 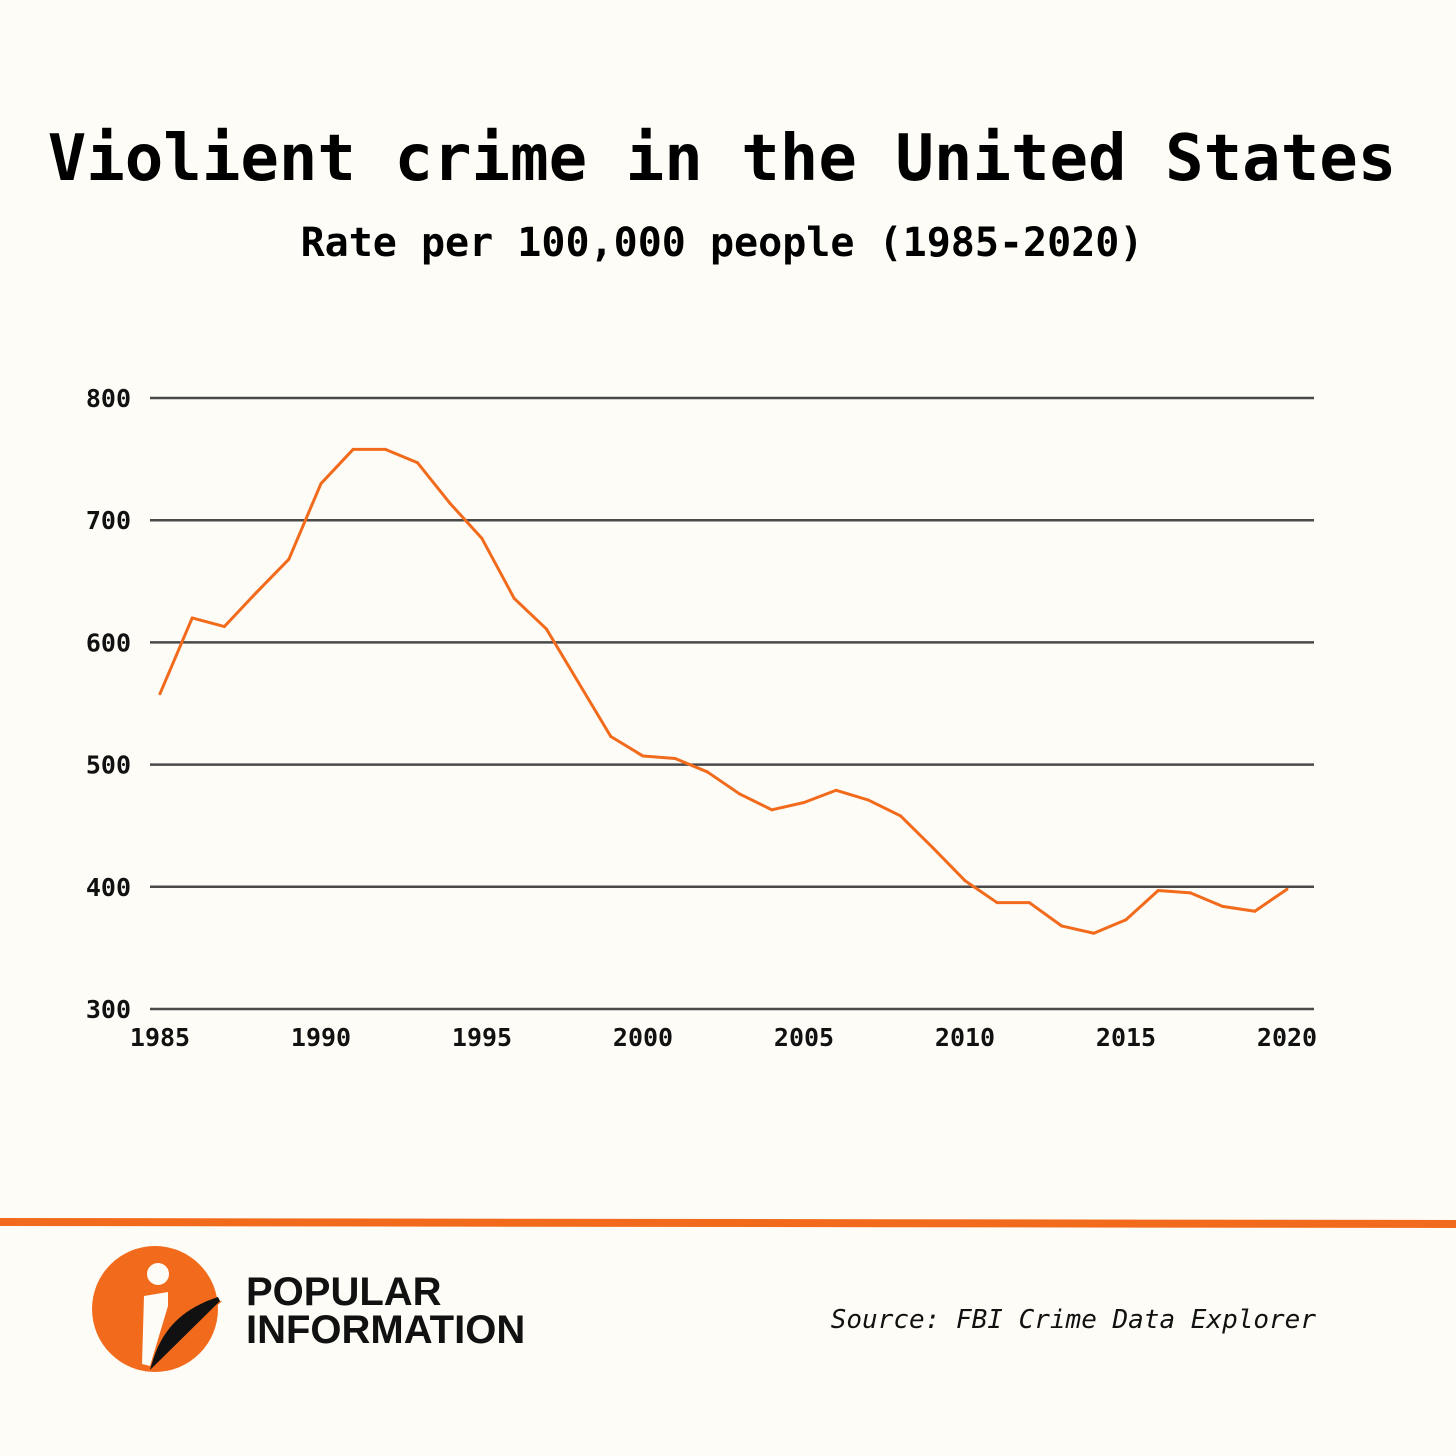 I want to click on x-tick-label: 1985, so click(x=160, y=1037).